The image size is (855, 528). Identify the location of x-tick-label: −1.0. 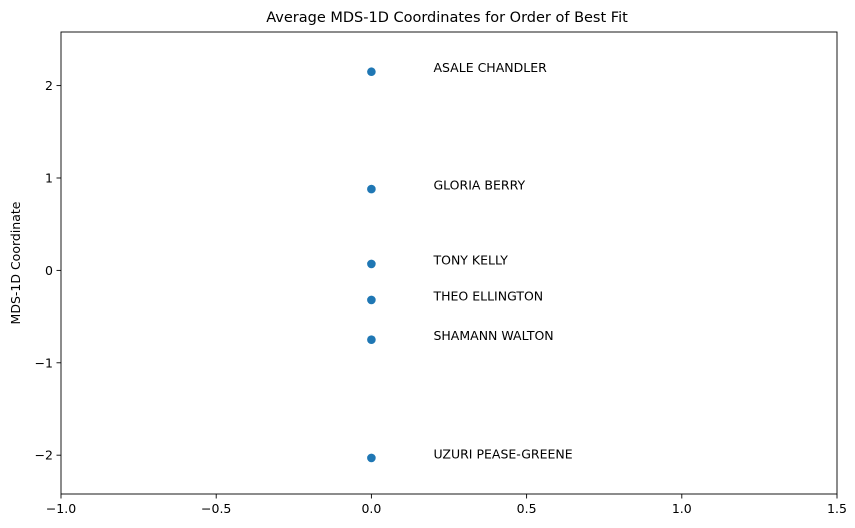
(61, 508).